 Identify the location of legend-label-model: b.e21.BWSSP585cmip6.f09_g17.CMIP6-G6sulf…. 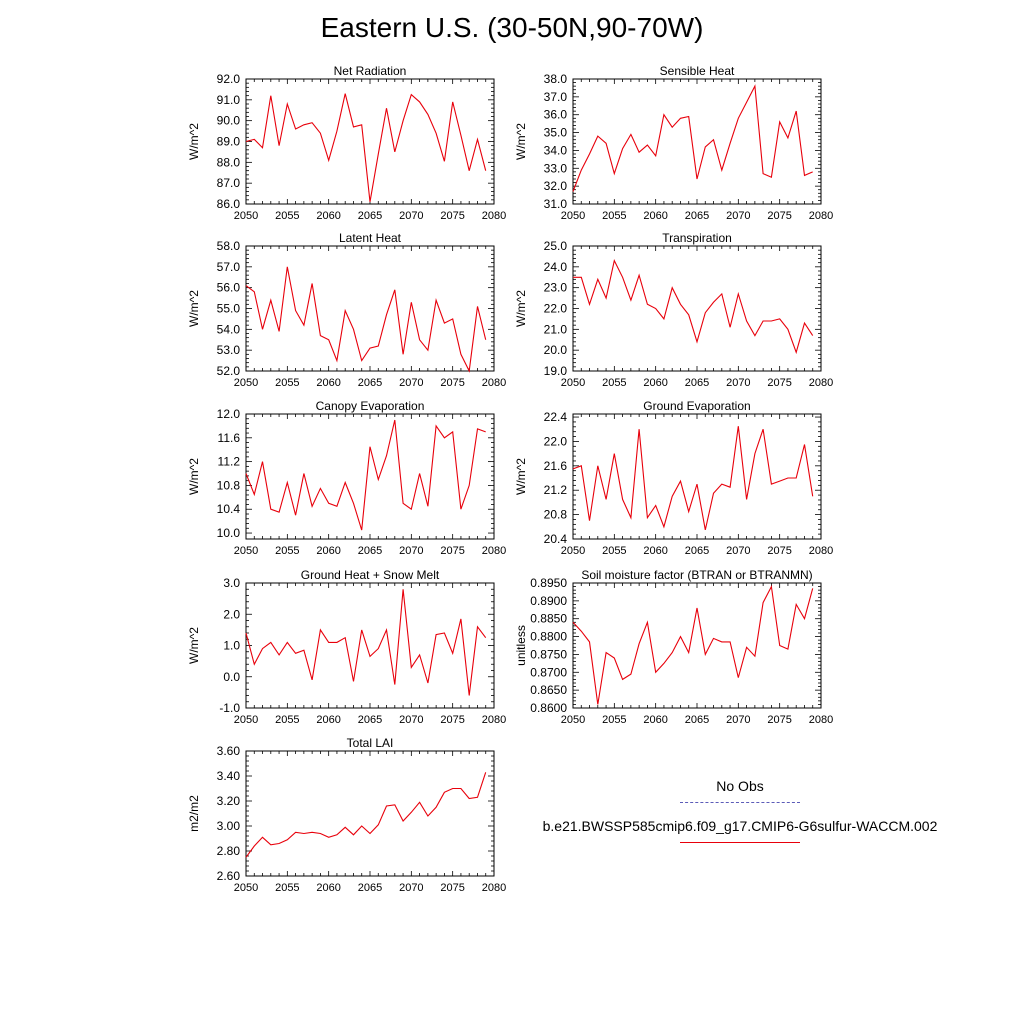
(740, 826).